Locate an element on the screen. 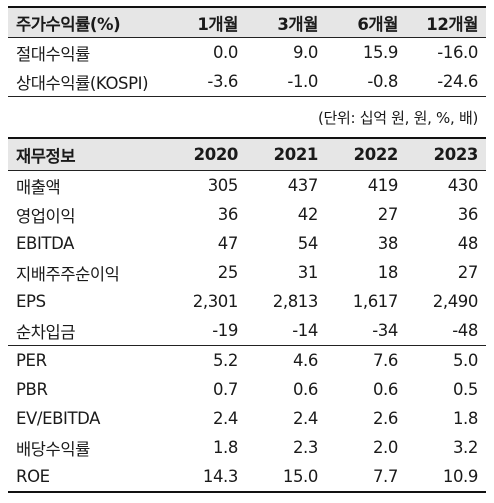 The width and height of the screenshot is (494, 503). top-rule is located at coordinates (247, 138).